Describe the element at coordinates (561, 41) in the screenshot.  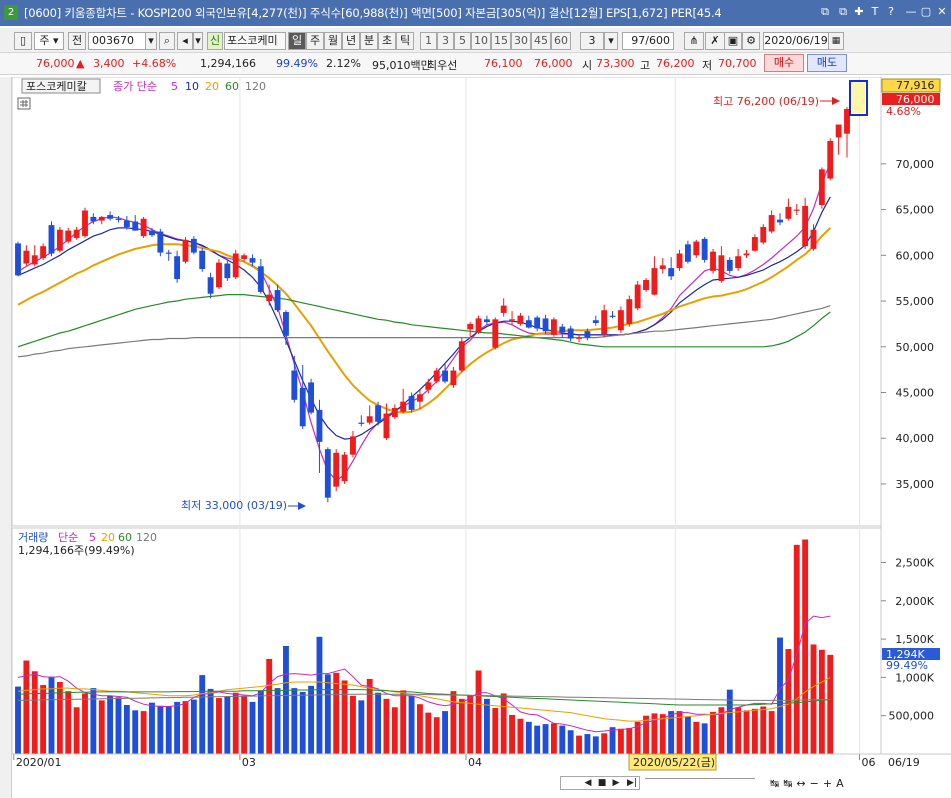
I see `interval-button-60: 60` at that location.